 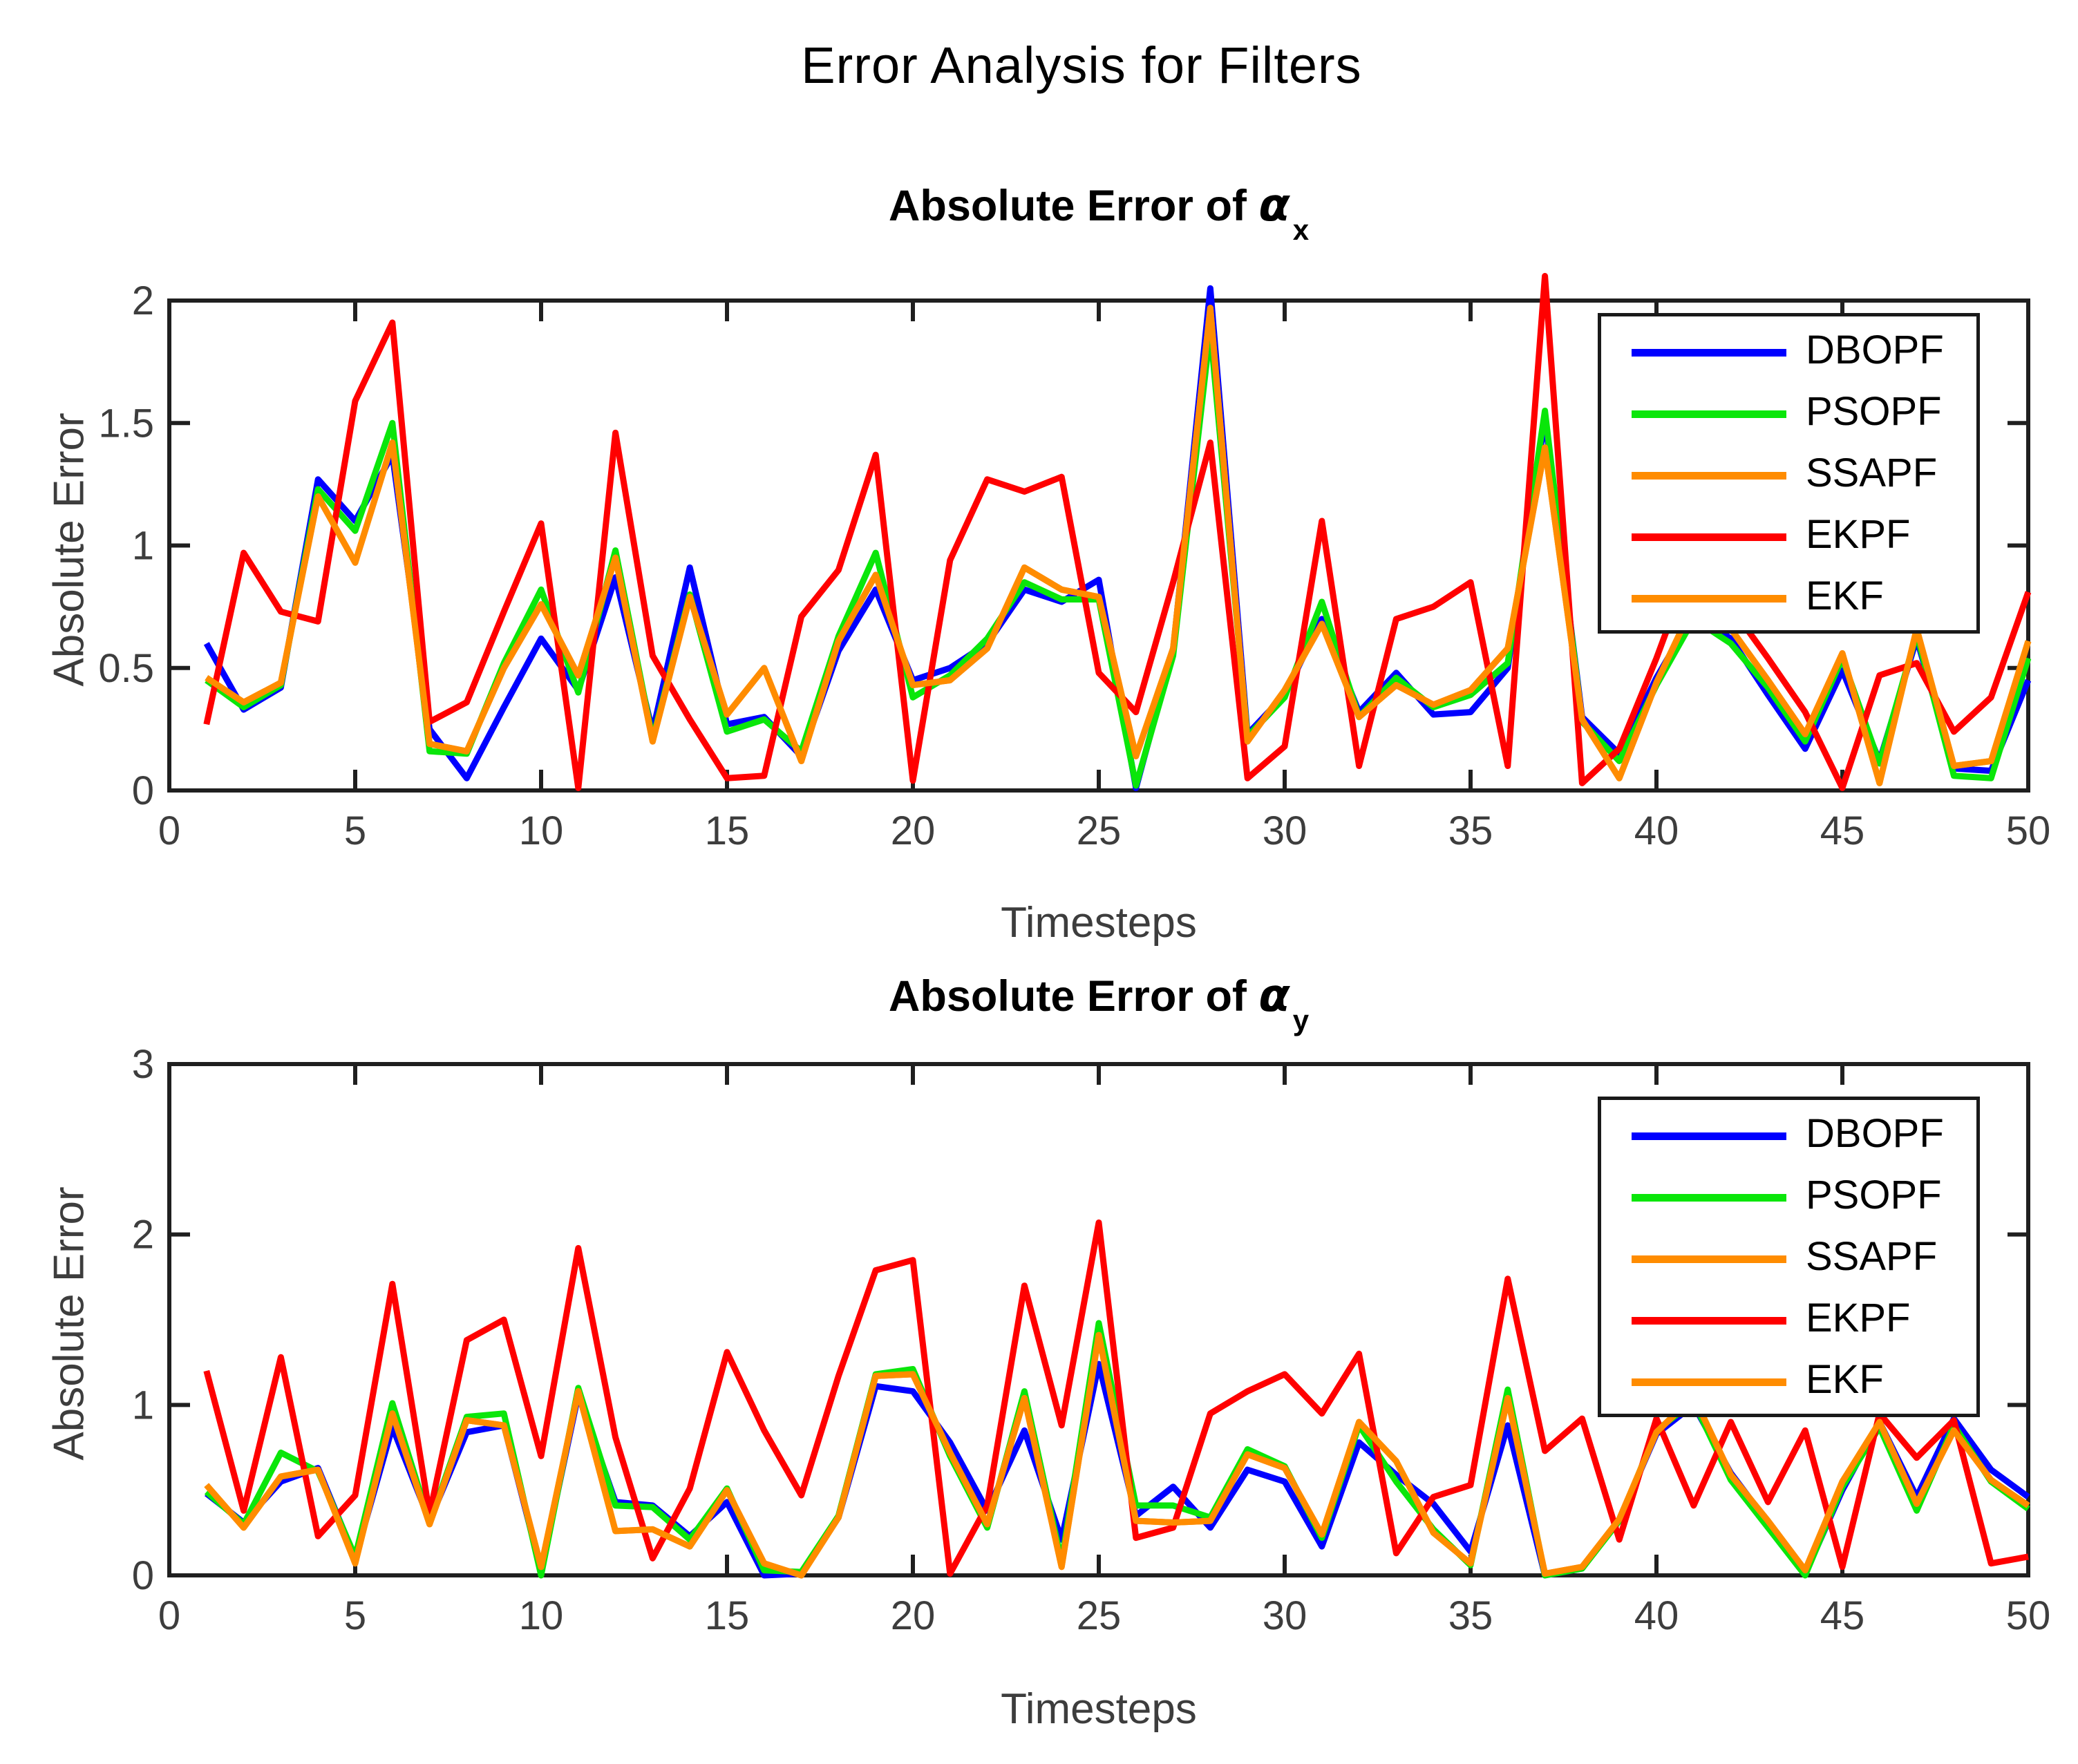 What do you see at coordinates (1301, 1020) in the screenshot?
I see `alpha-subscript: y` at bounding box center [1301, 1020].